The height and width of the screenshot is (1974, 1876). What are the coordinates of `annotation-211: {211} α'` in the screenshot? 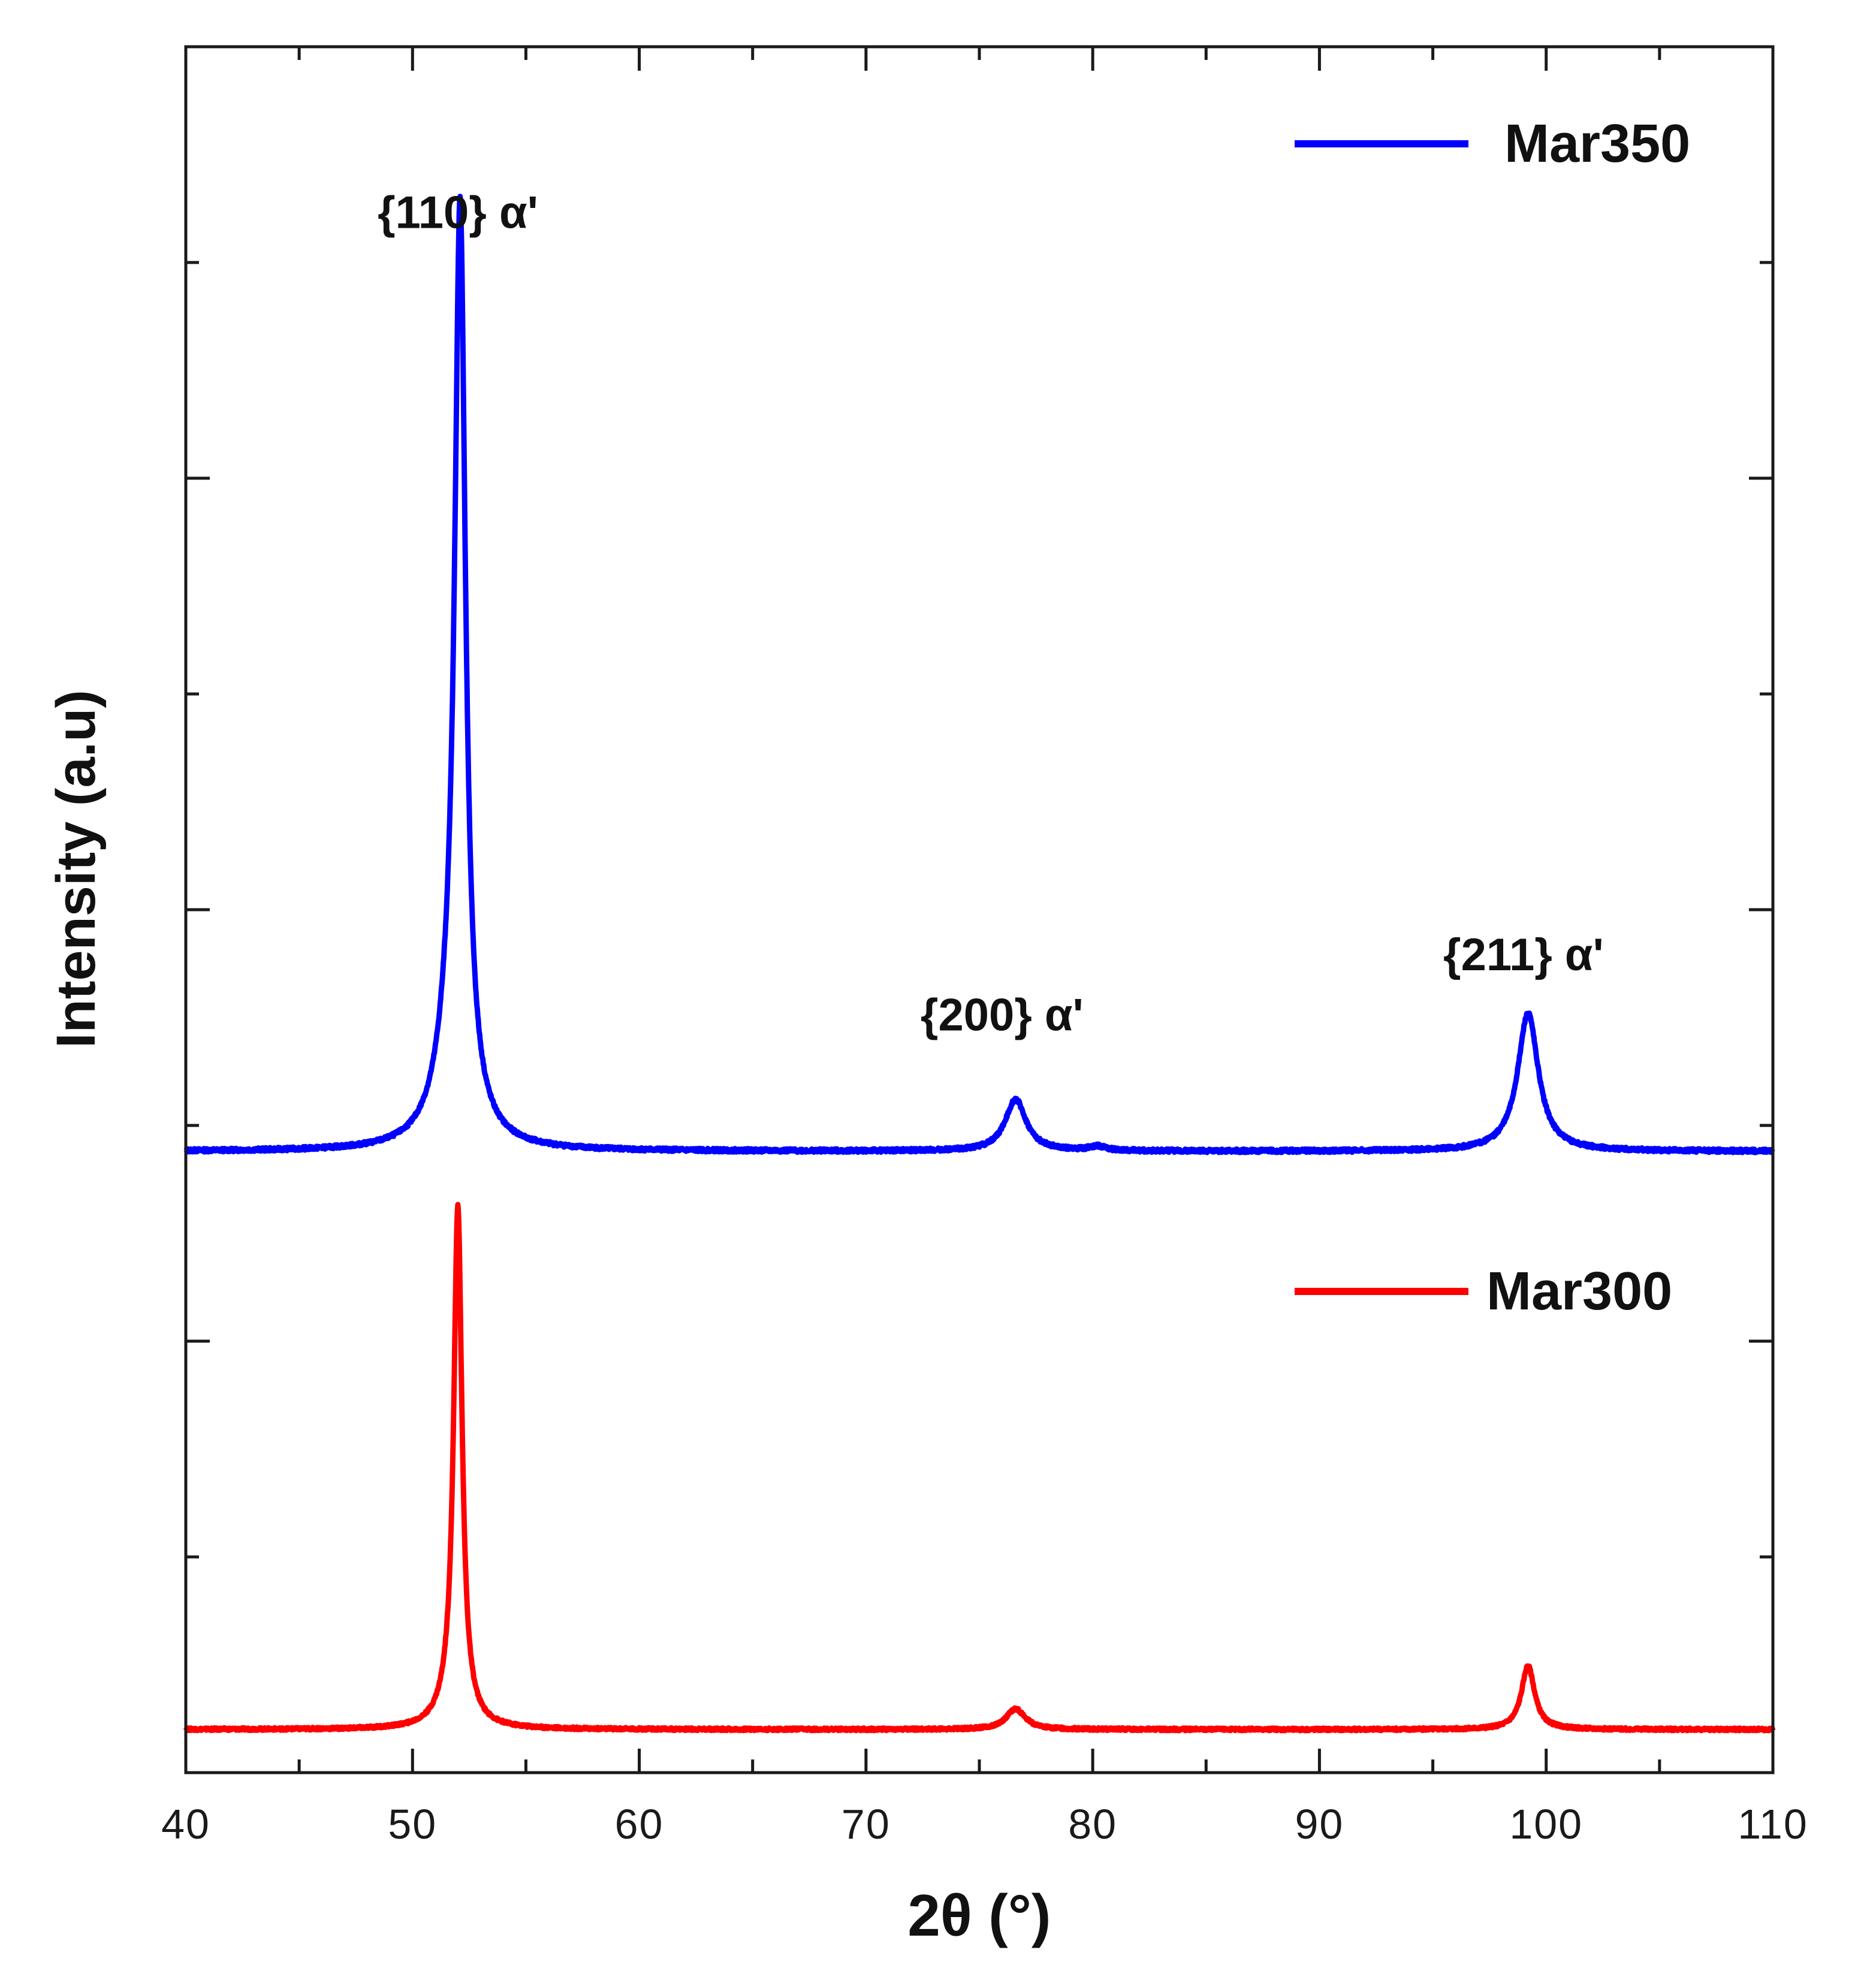 It's located at (1524, 954).